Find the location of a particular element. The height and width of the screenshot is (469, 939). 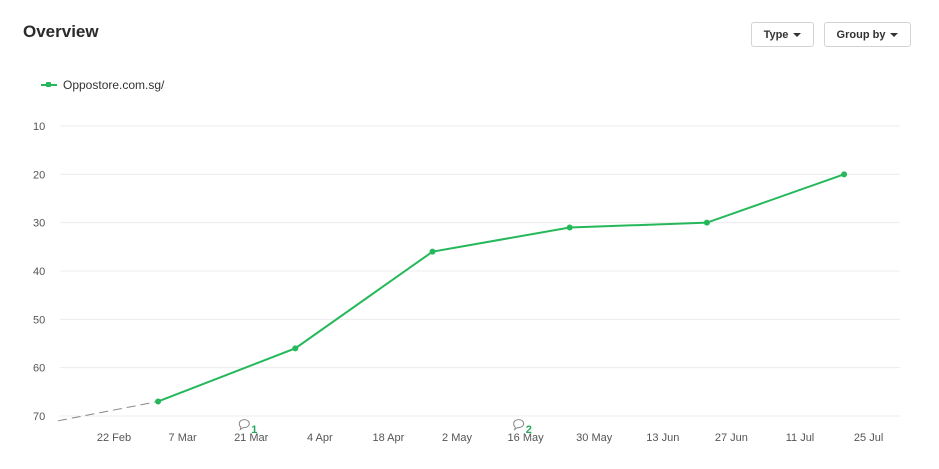

x-tick-label: 11 Jul is located at coordinates (800, 438).